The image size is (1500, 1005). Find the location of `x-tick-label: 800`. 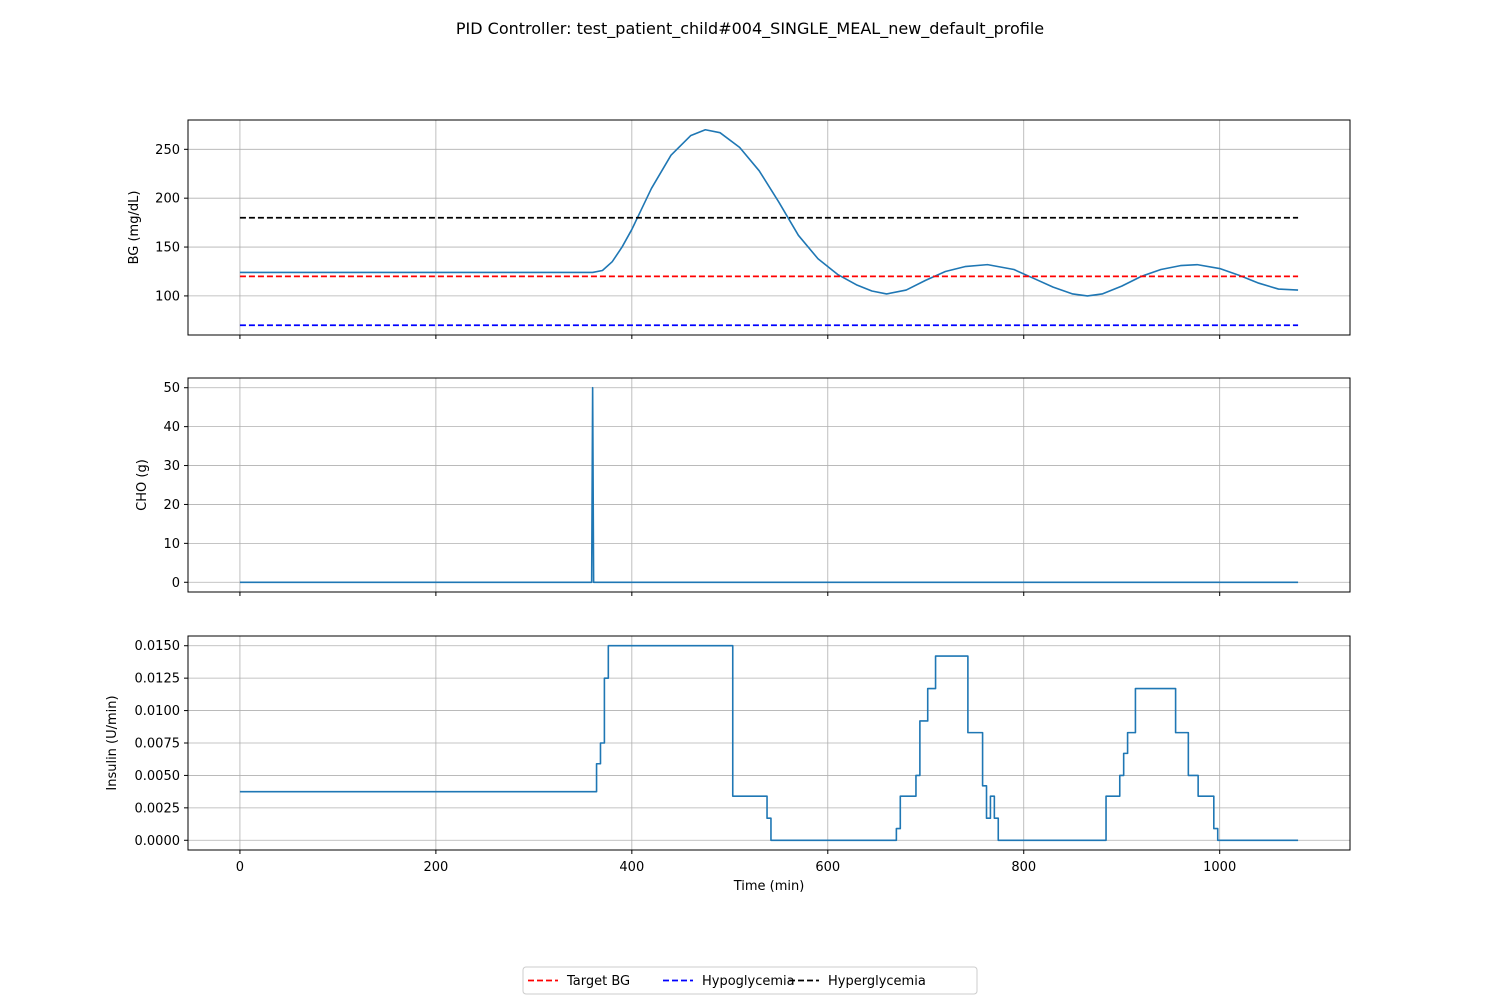

x-tick-label: 800 is located at coordinates (1023, 867).